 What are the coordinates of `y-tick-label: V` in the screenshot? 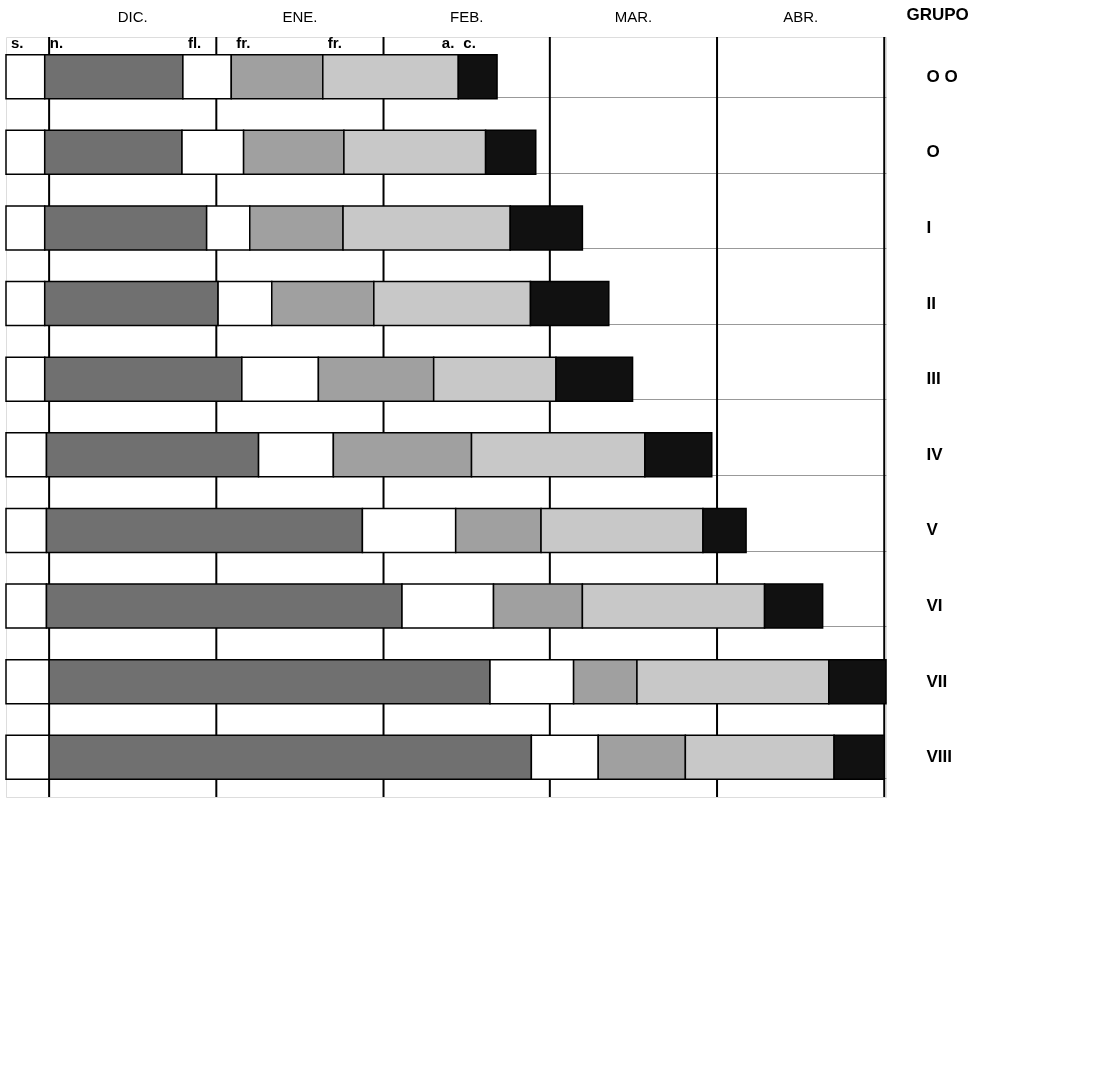 It's located at (932, 530).